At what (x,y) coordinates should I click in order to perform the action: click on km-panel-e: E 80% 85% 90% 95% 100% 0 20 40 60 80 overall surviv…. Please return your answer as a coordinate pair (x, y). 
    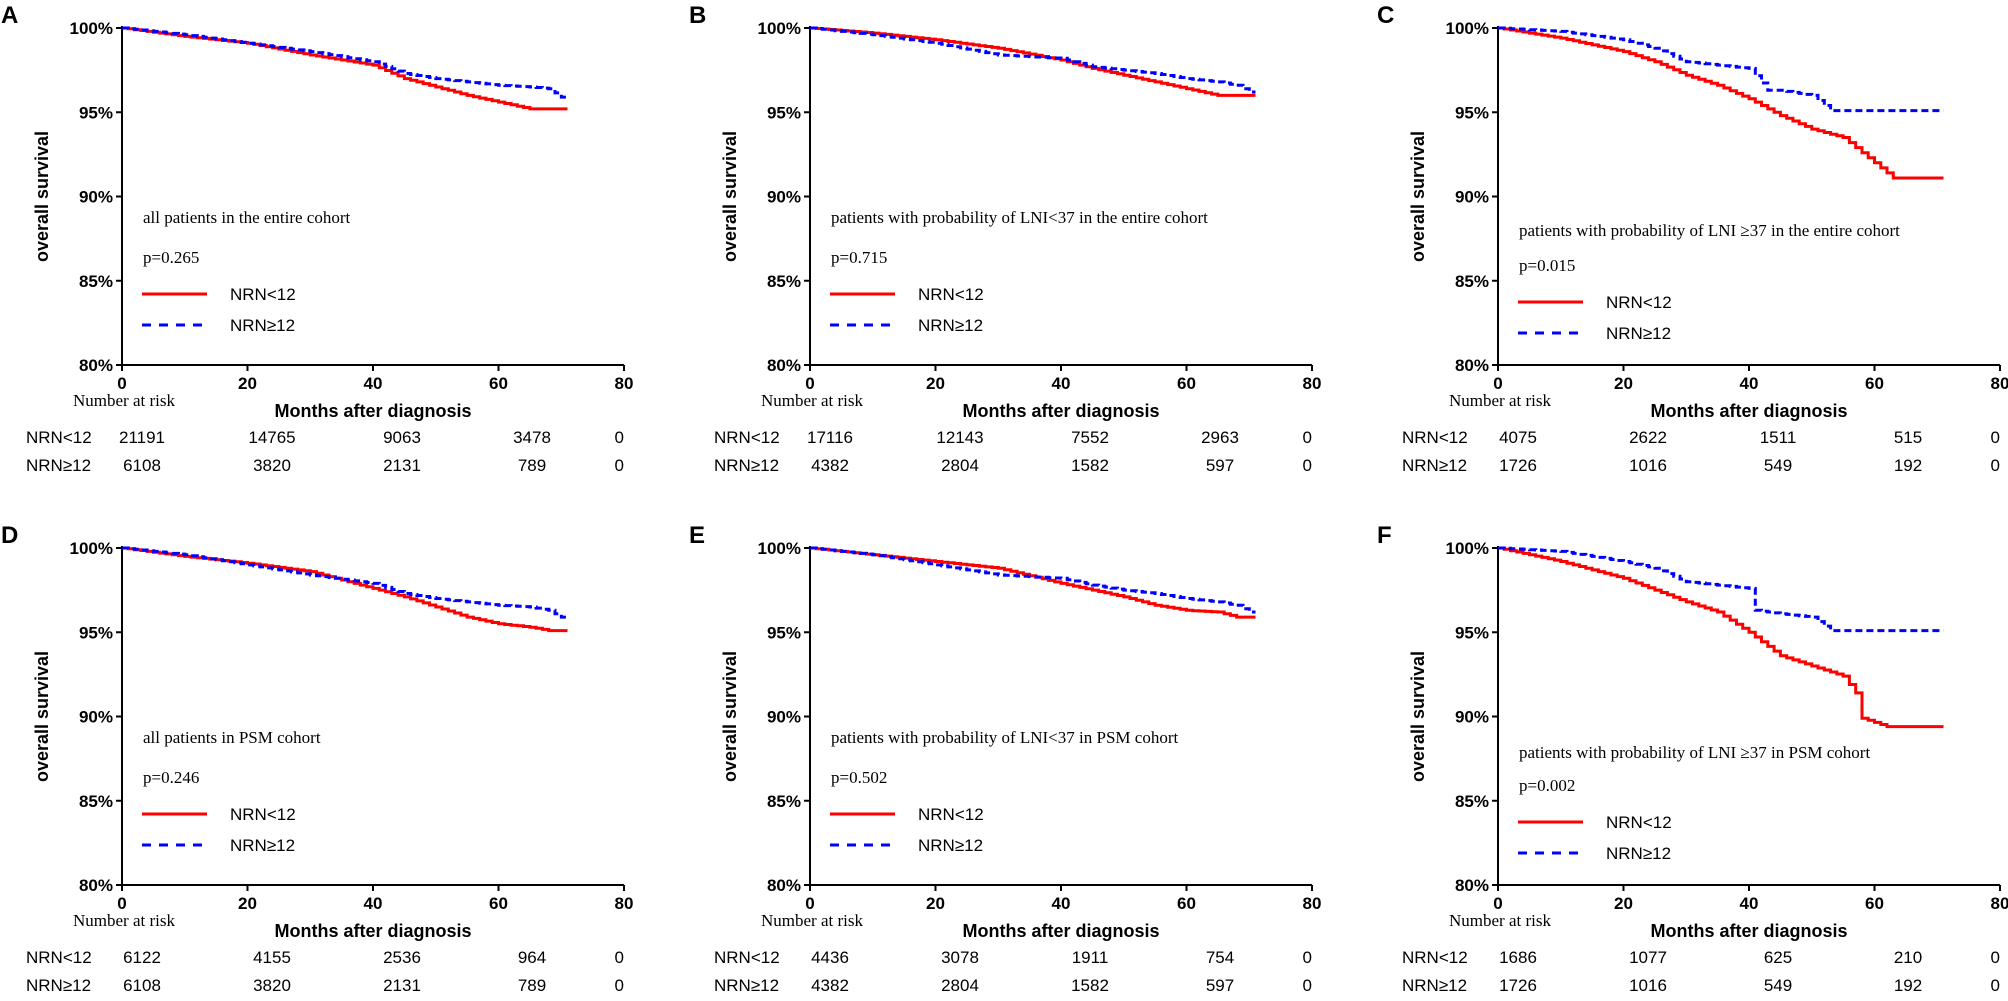
    Looking at the image, I should click on (1005, 758).